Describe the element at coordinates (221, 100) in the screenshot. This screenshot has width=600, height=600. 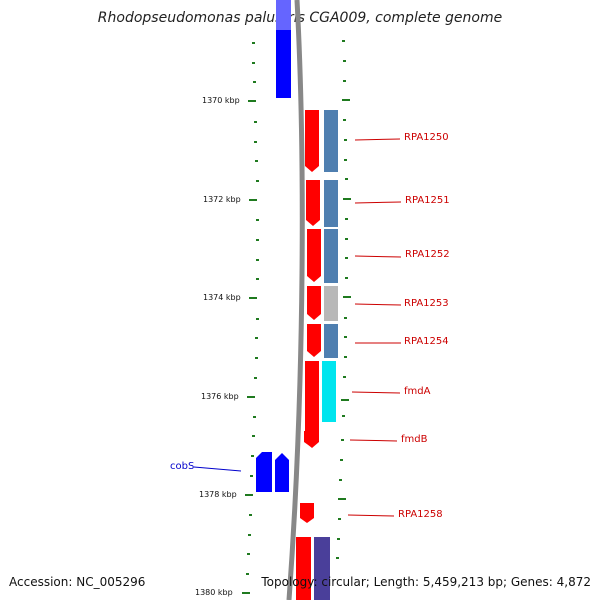
I see `scale-label-1370: 1370 kbp` at that location.